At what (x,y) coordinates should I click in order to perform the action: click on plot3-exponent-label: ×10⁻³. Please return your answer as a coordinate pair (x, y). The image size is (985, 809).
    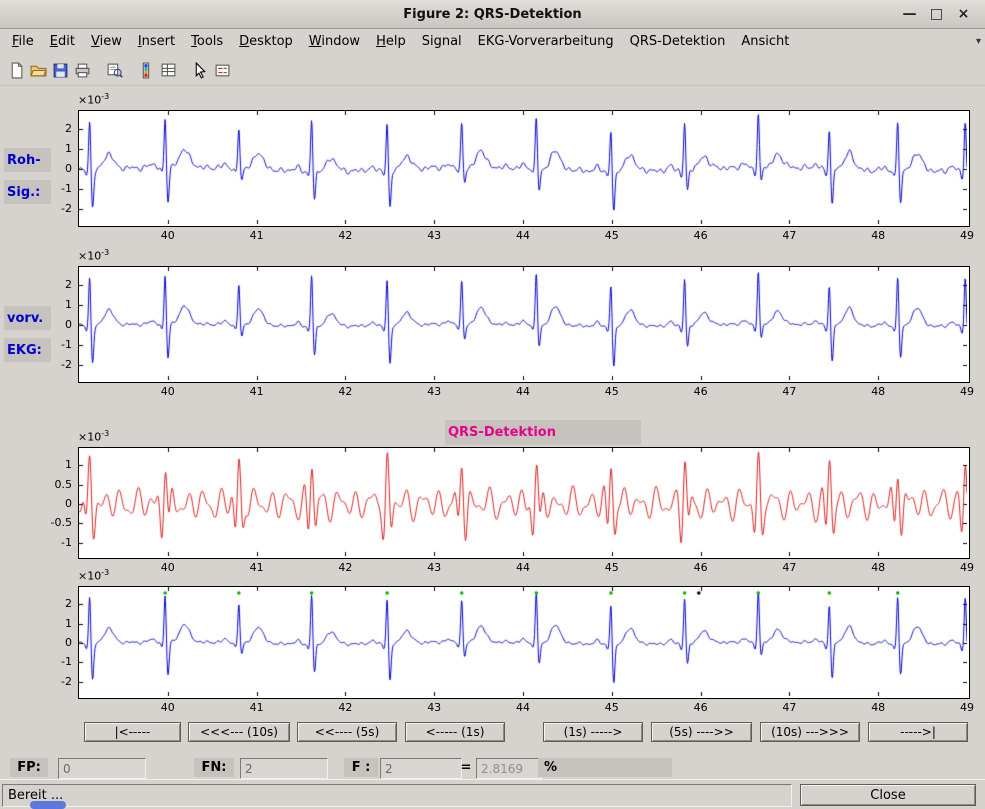
    Looking at the image, I should click on (94, 436).